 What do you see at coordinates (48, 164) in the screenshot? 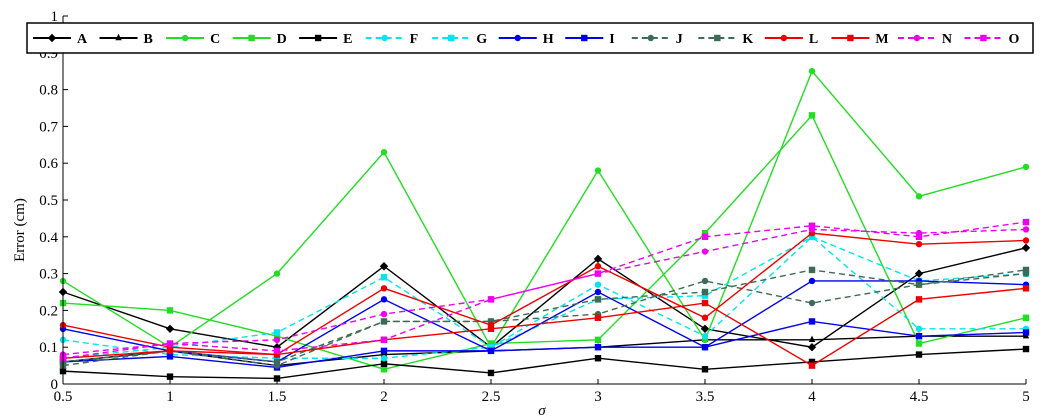
I see `y-tick-label: 0.6` at bounding box center [48, 164].